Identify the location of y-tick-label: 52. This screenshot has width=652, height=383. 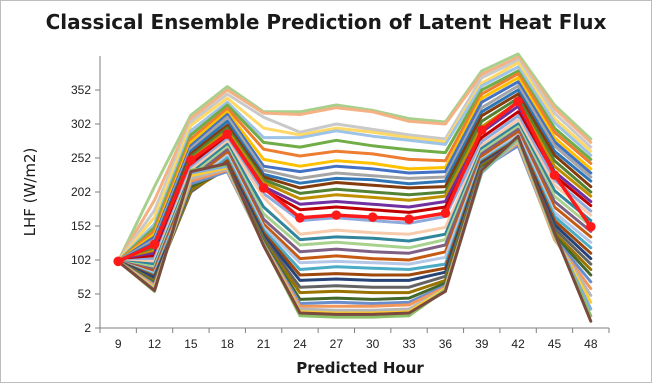
(85, 294).